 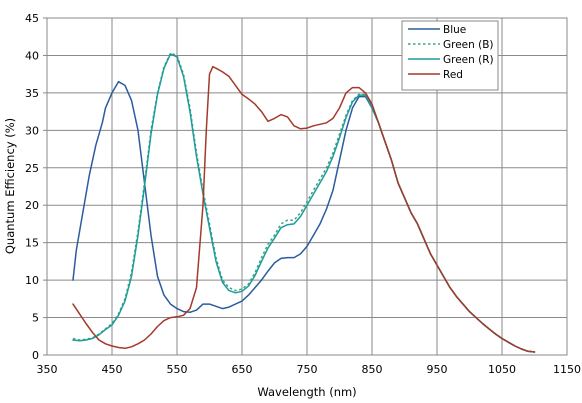 What do you see at coordinates (453, 75) in the screenshot?
I see `legend-label: Red` at bounding box center [453, 75].